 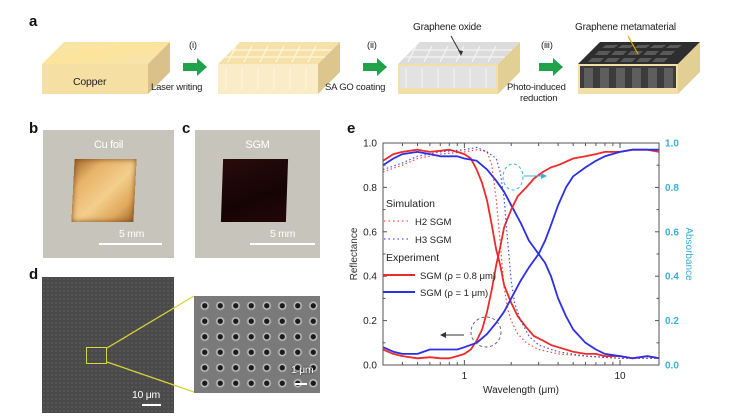 What do you see at coordinates (433, 240) in the screenshot?
I see `legend-label-h3: H3 SGM` at bounding box center [433, 240].